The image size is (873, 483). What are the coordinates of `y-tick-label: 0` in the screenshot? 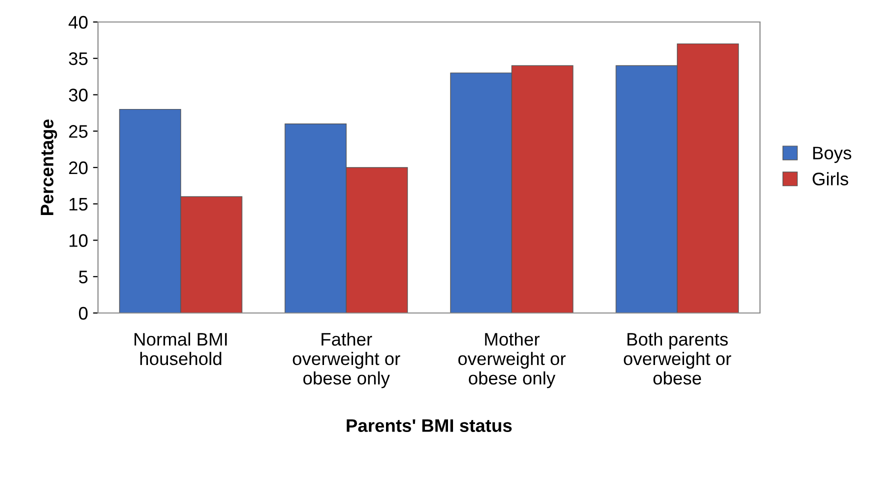 It's located at (83, 313).